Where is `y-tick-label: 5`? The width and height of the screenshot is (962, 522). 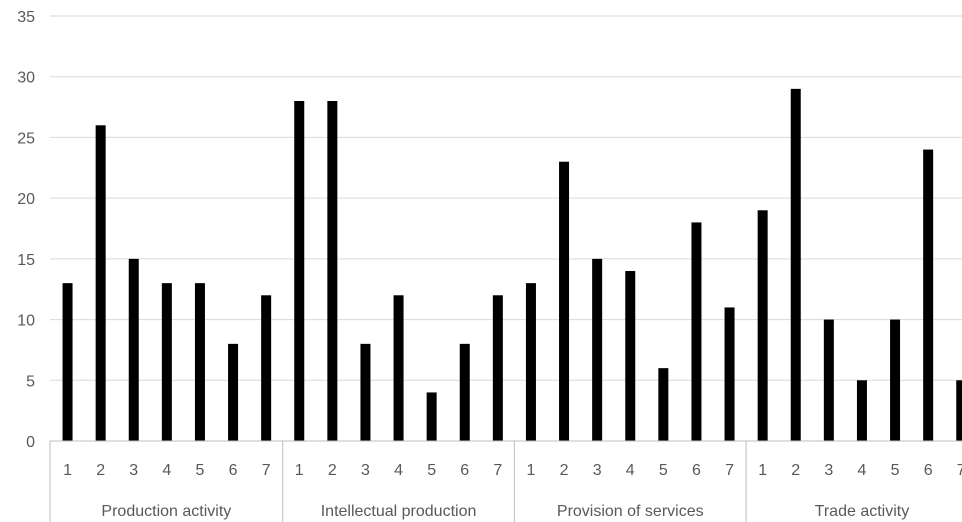 y-tick-label: 5 is located at coordinates (30, 381).